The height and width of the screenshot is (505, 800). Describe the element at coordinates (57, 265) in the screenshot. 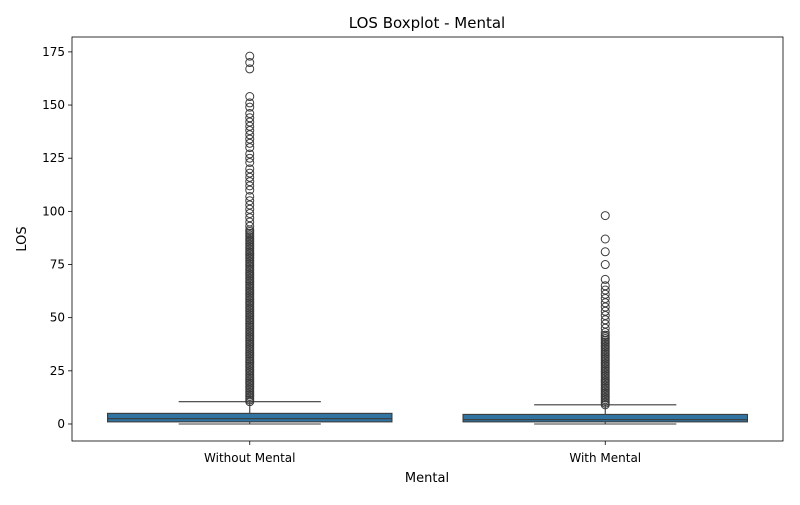

I see `y-tick-label: 75` at that location.